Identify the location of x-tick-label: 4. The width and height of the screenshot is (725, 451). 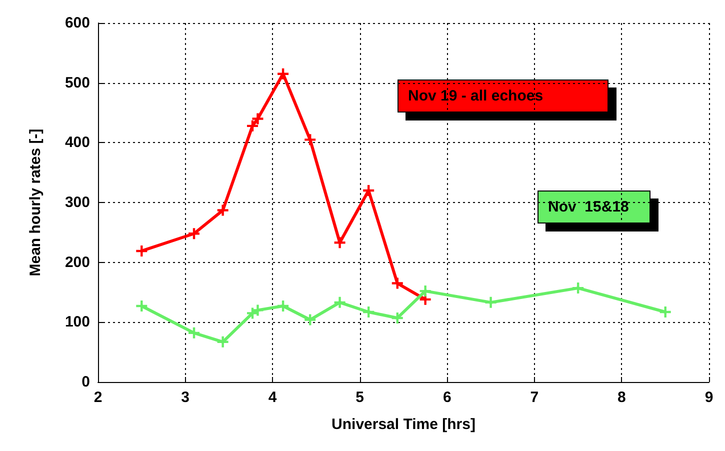
(273, 397).